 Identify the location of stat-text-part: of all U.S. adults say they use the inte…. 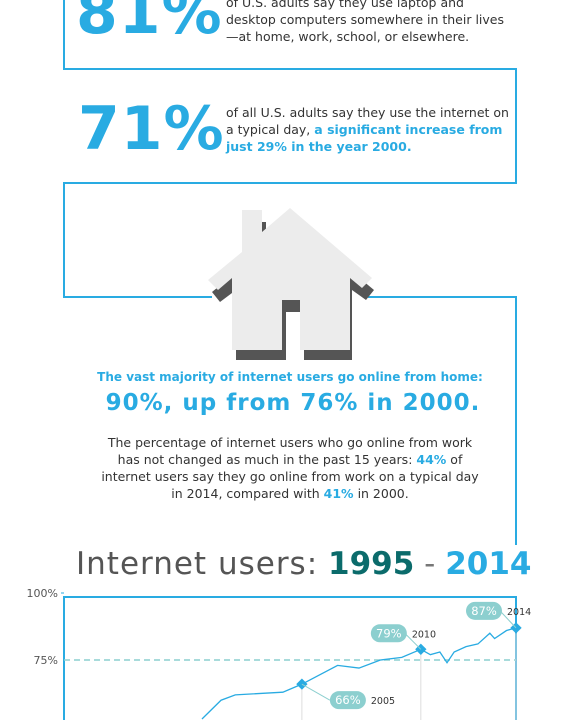
(367, 121).